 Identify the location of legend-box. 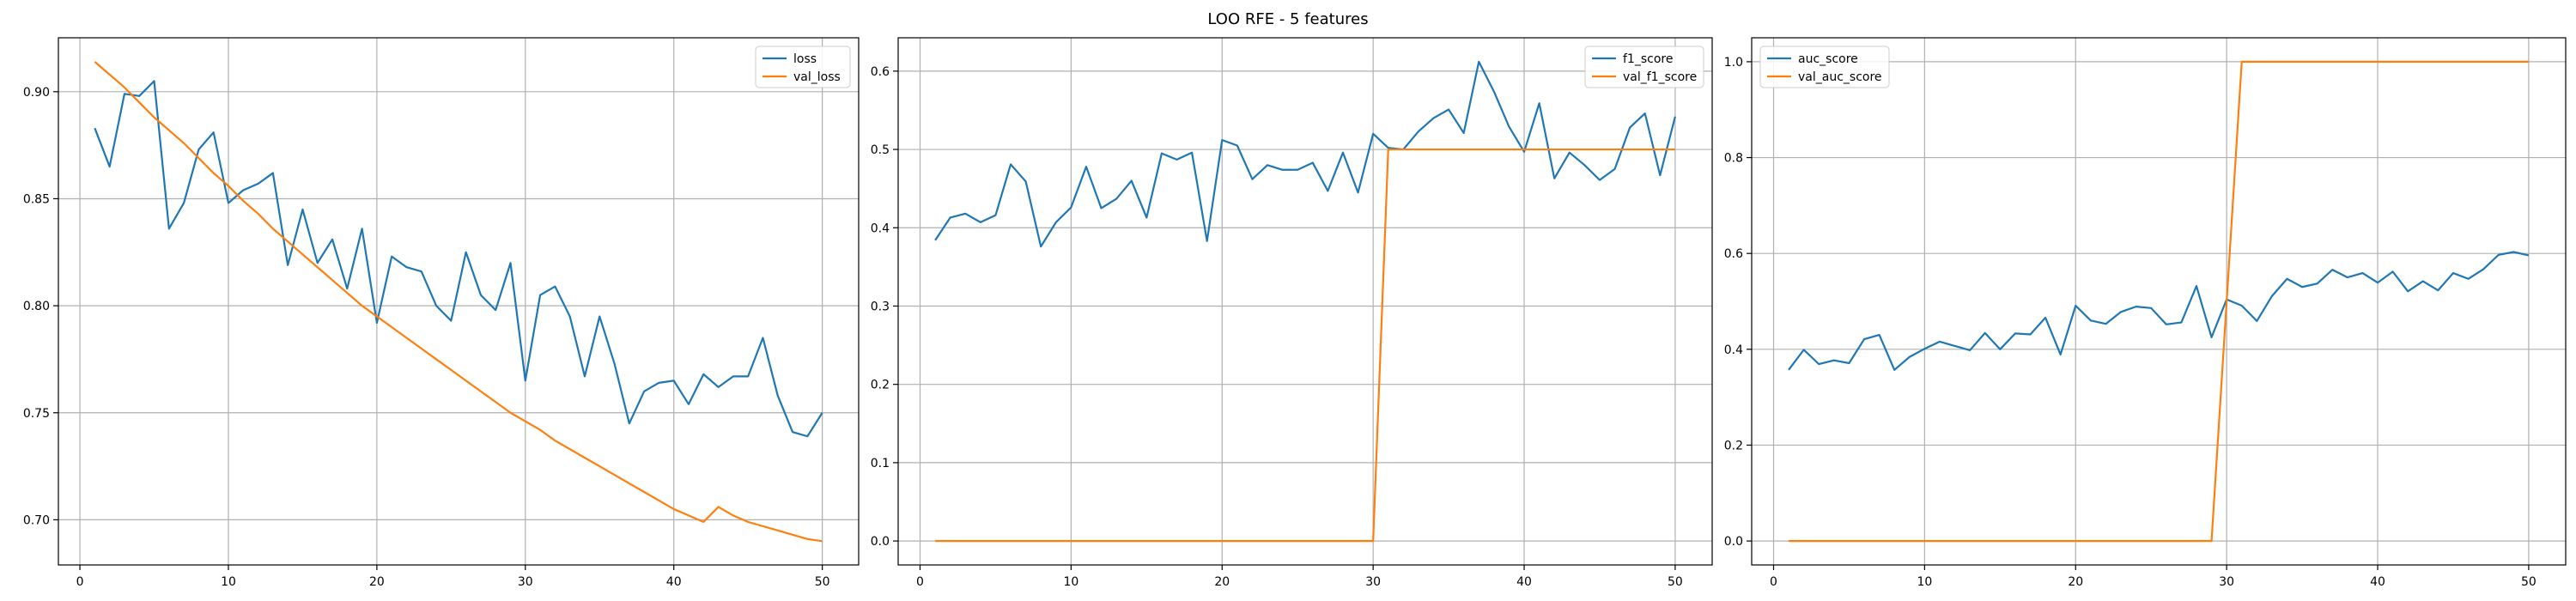
(1824, 67).